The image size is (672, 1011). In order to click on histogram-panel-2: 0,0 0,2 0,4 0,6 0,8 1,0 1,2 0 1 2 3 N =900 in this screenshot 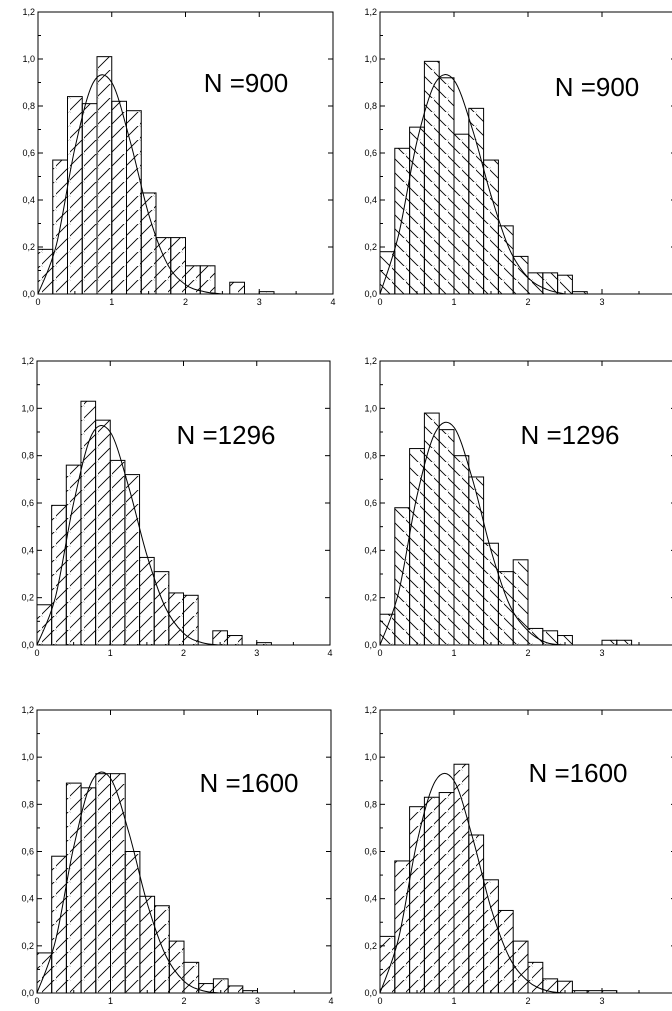, I will do `click(518, 157)`.